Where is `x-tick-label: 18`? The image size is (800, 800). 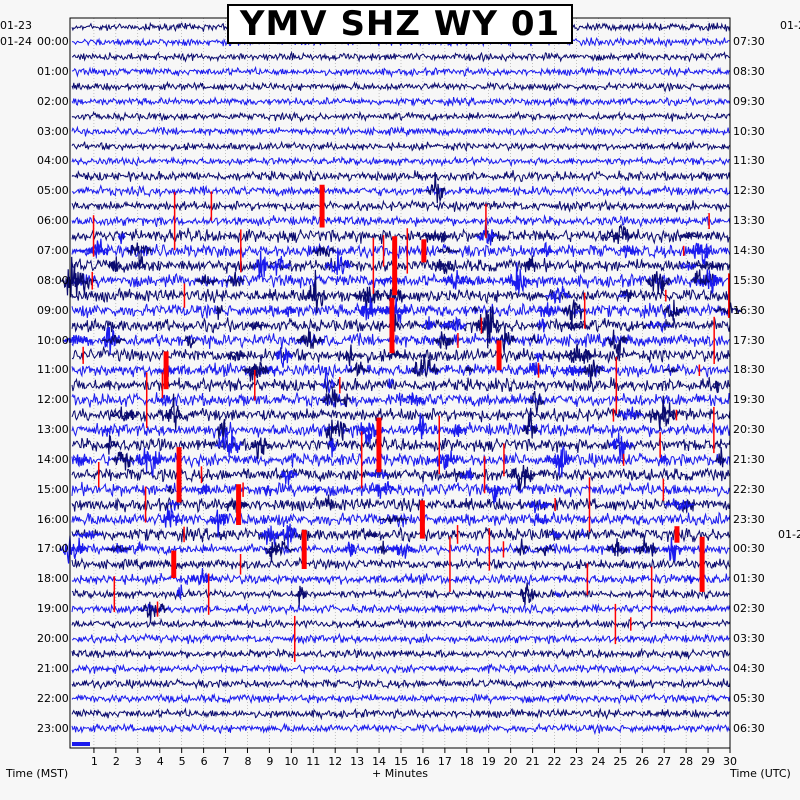 x-tick-label: 18 is located at coordinates (466, 761).